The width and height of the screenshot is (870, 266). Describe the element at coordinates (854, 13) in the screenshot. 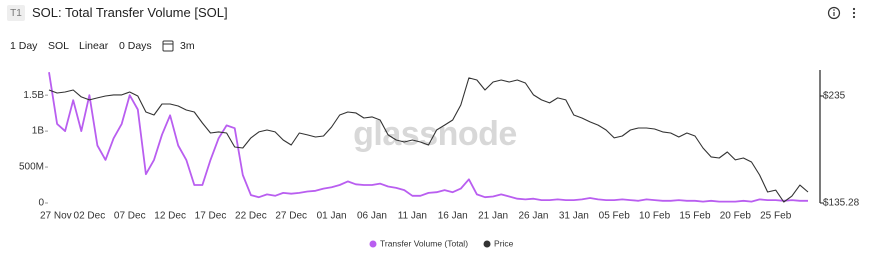

I see `menu-icon` at that location.